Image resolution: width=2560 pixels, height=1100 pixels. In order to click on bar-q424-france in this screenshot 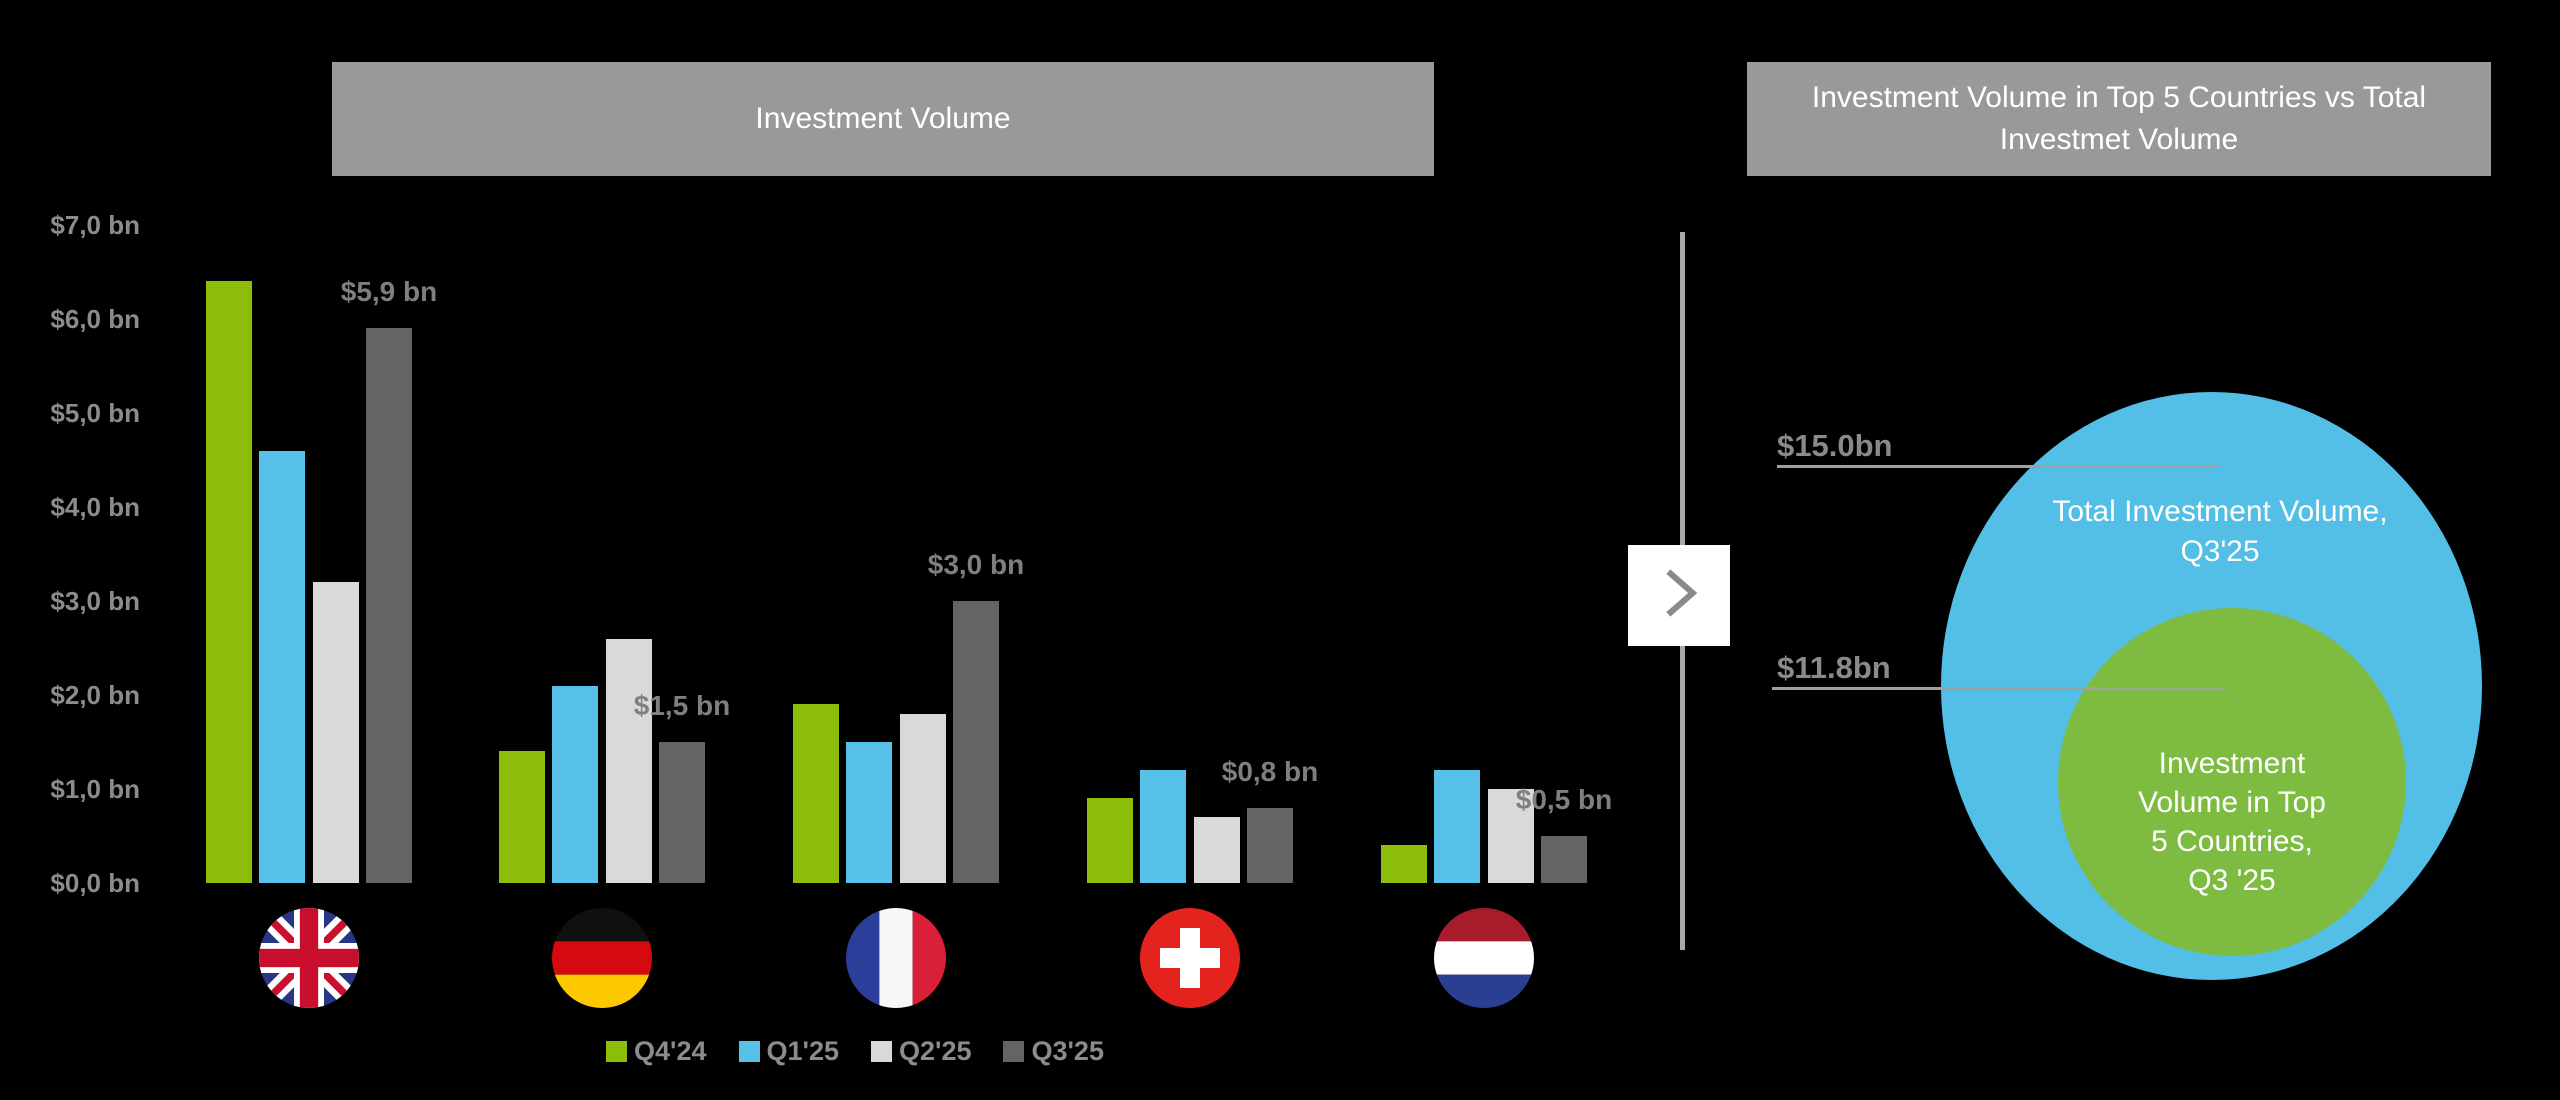, I will do `click(816, 793)`.